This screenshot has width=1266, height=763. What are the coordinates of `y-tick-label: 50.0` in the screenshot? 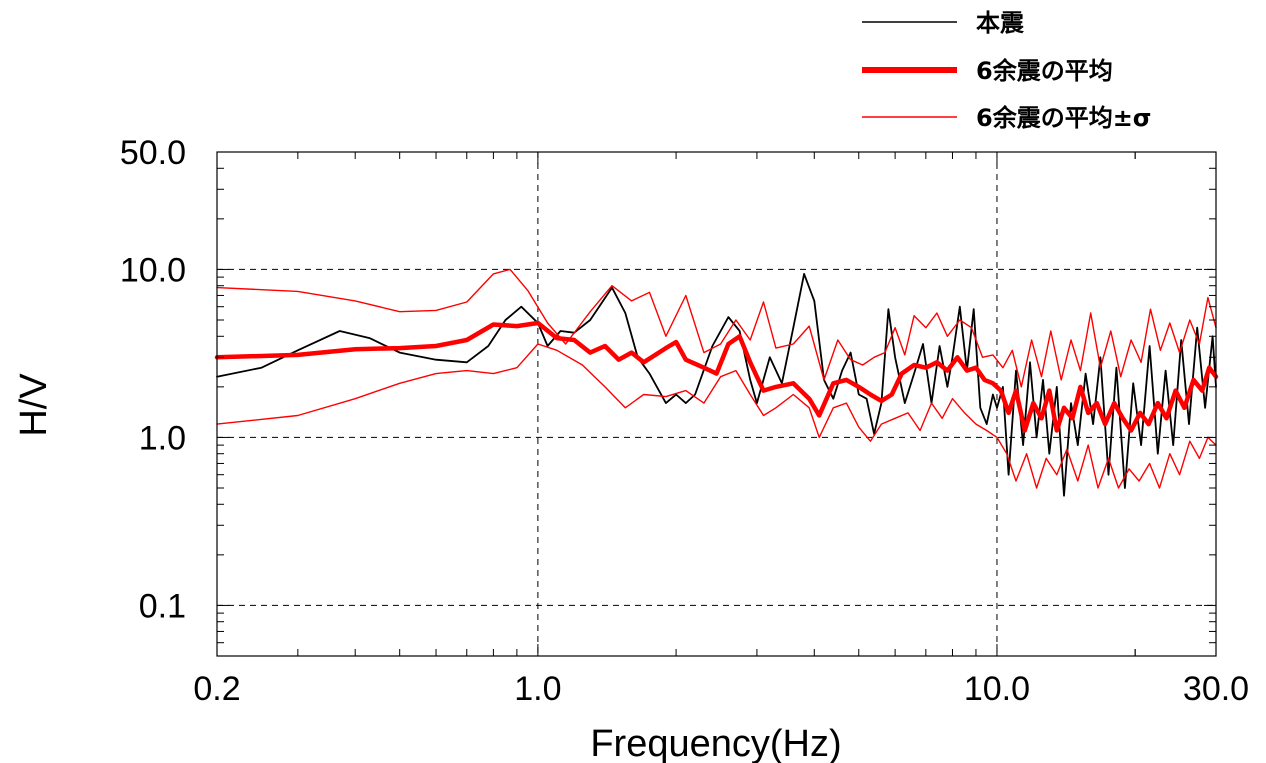 It's located at (153, 153).